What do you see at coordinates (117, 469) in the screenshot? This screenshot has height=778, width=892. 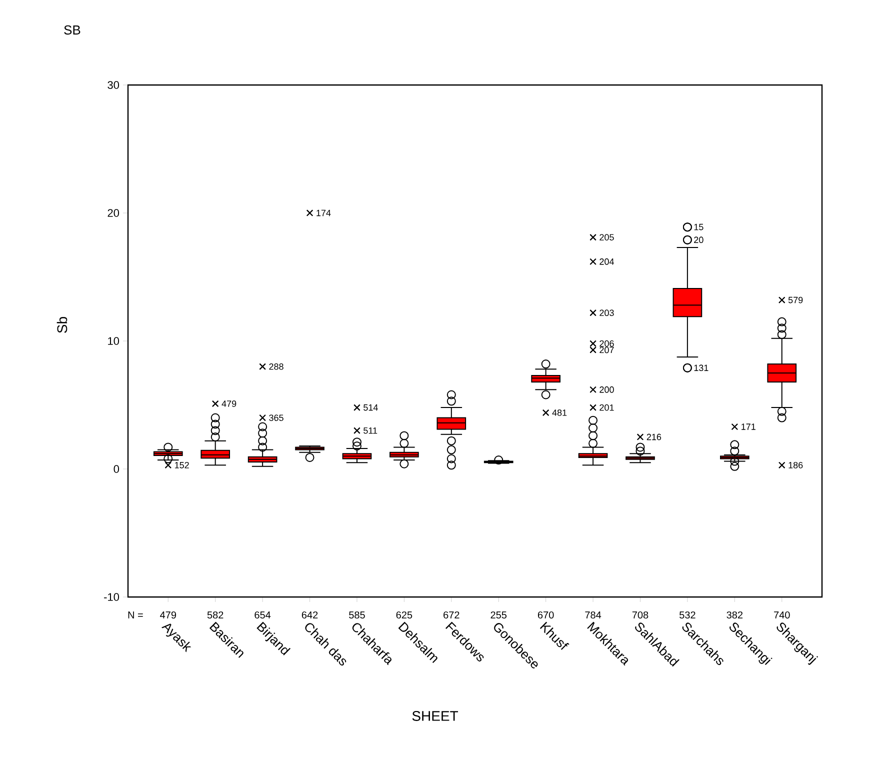 I see `y-tick-label: 0` at bounding box center [117, 469].